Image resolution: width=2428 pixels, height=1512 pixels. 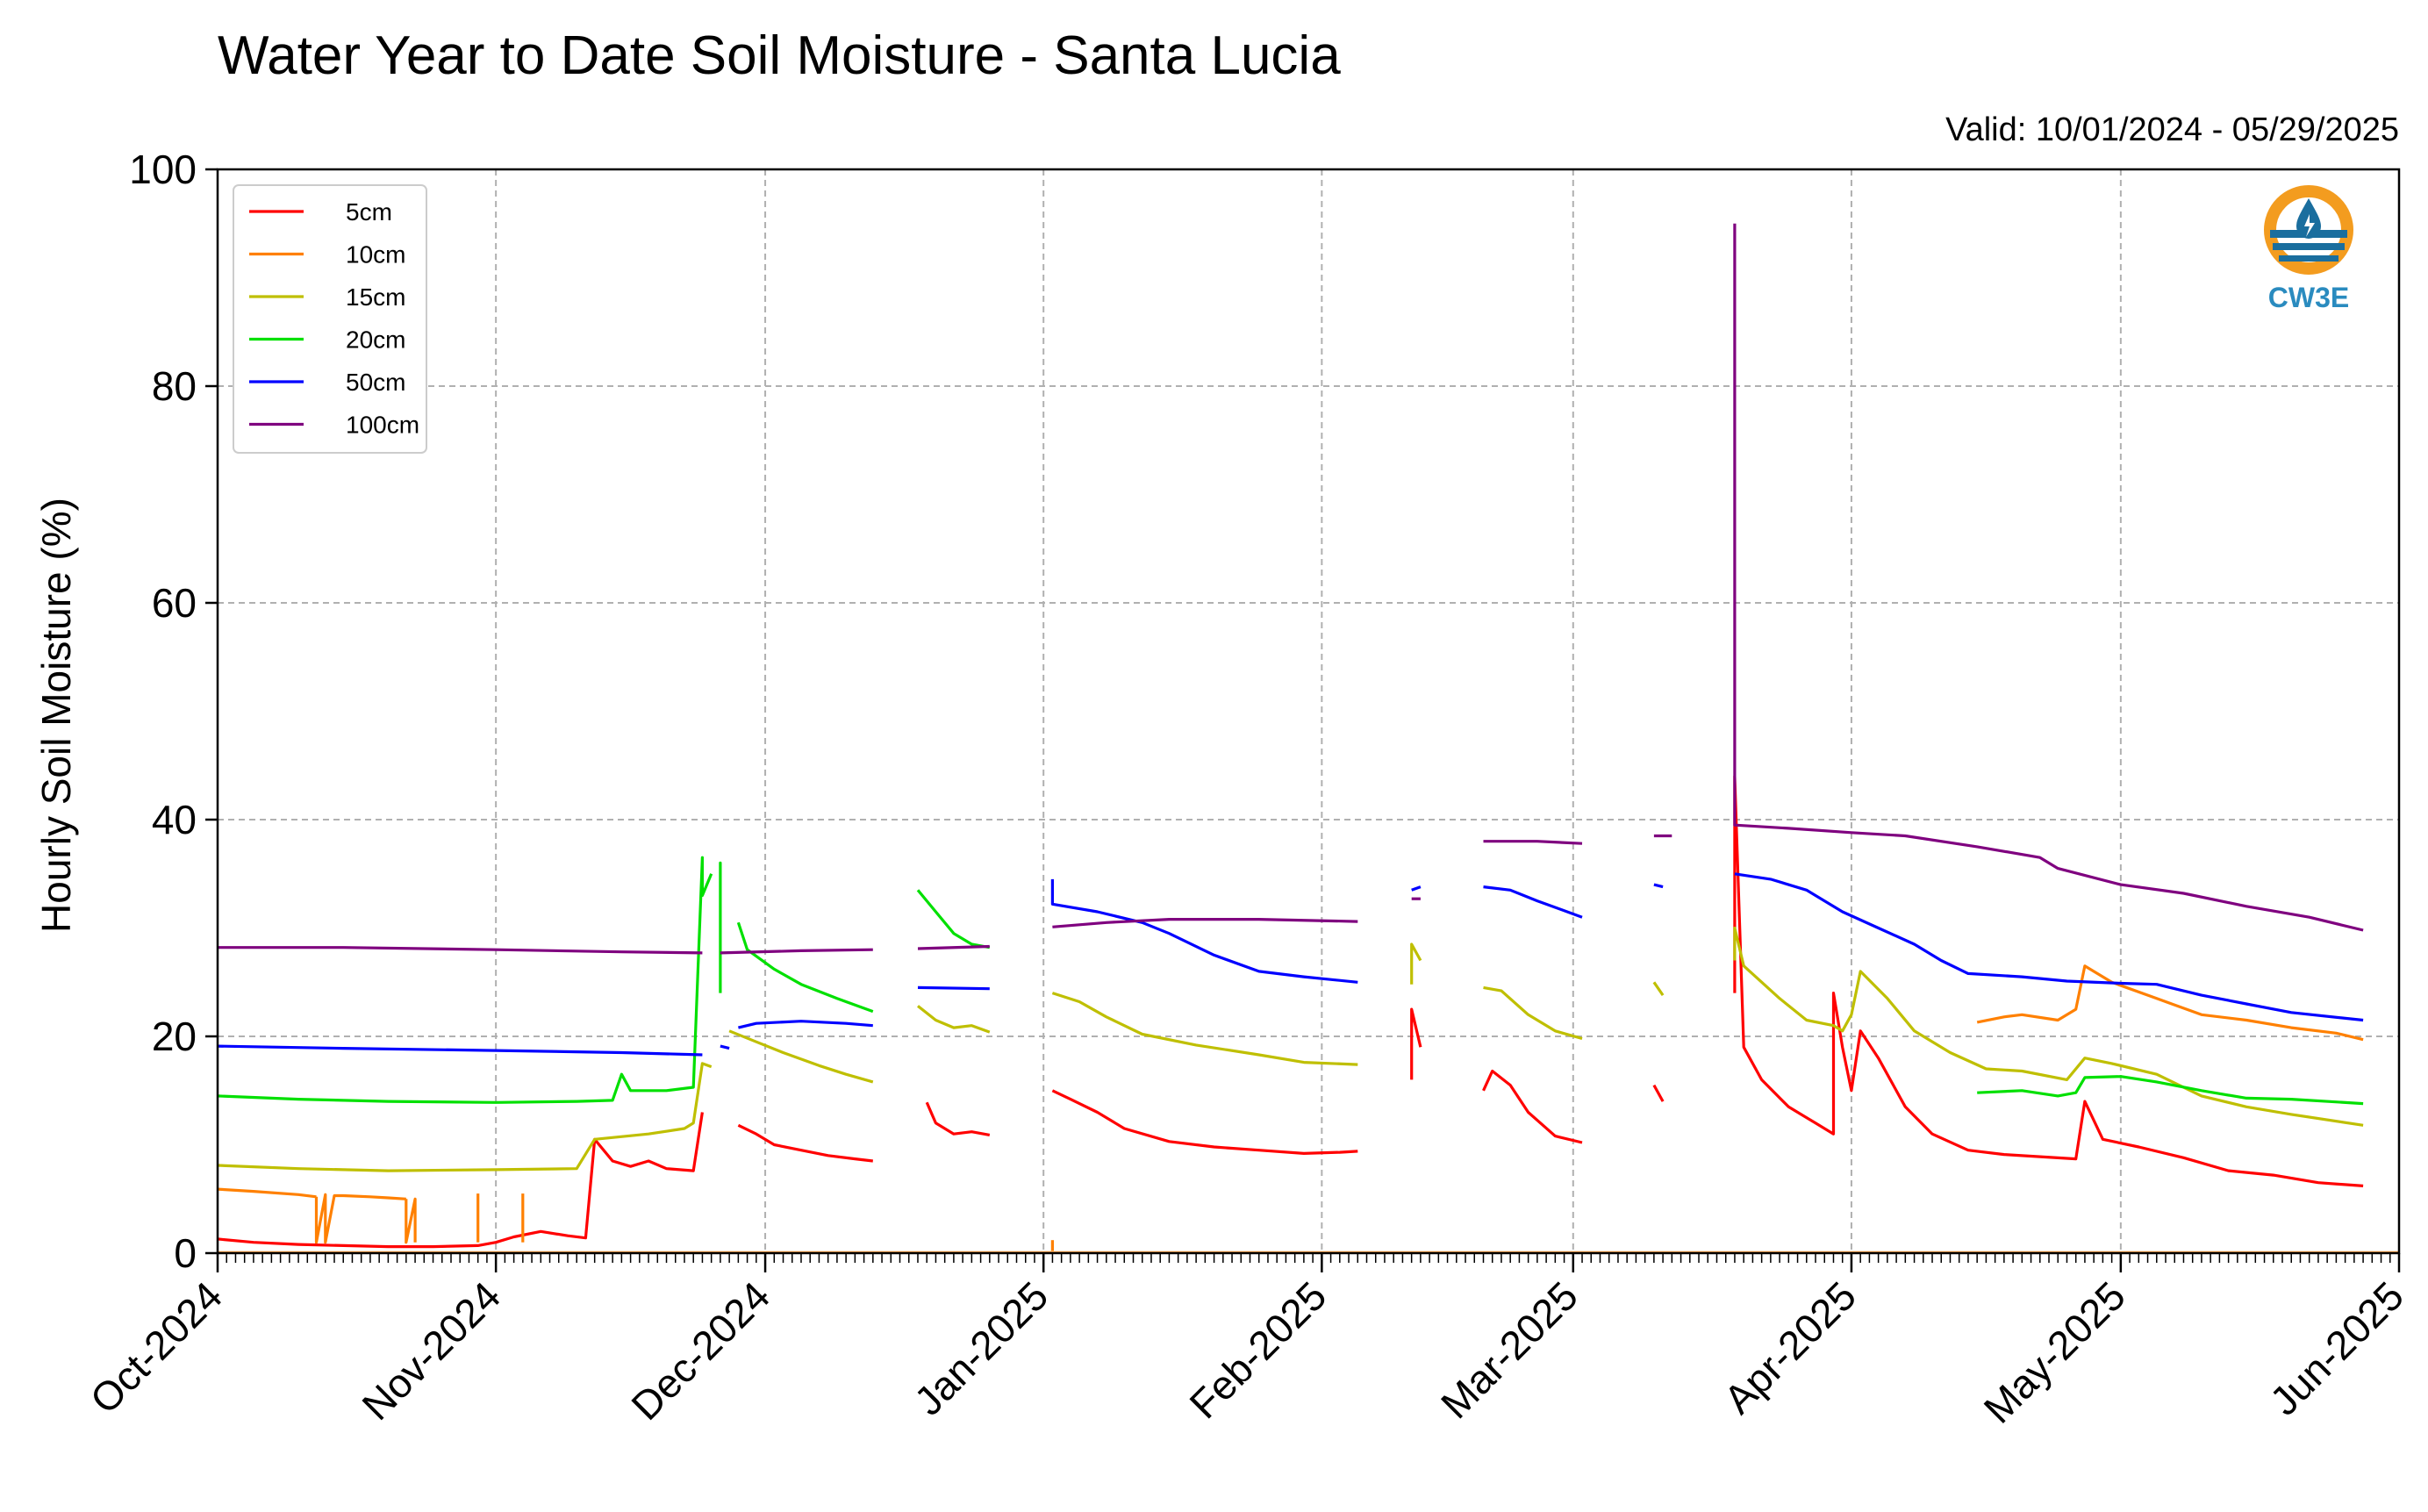 I want to click on y-tick-label: 20, so click(x=175, y=1037).